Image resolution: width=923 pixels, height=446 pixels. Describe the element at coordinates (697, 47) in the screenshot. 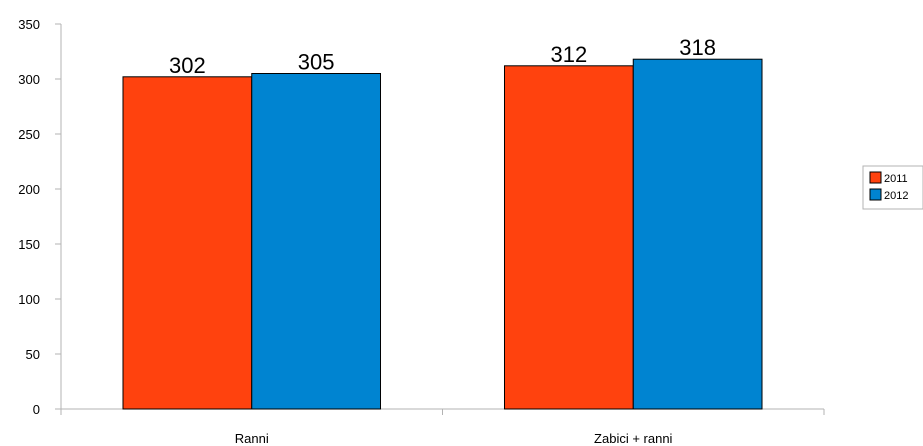

I see `data-label: 318` at that location.